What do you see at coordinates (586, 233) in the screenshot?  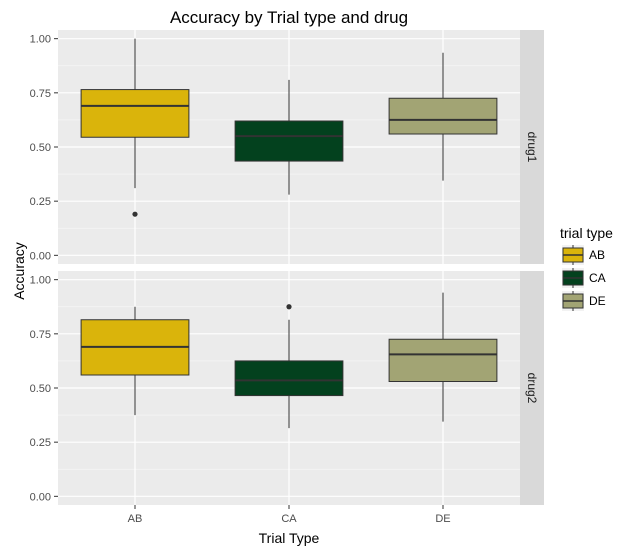 I see `legend-title: trial type` at bounding box center [586, 233].